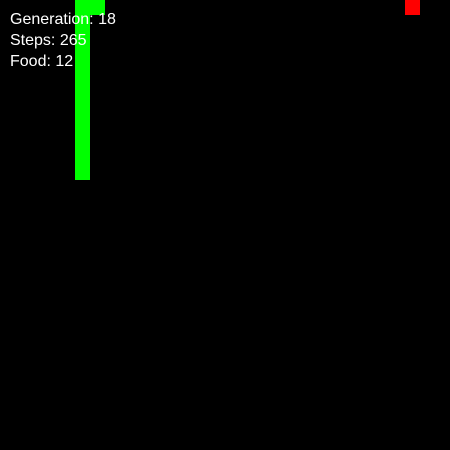  Describe the element at coordinates (107, 19) in the screenshot. I see `generation-value: 18` at that location.